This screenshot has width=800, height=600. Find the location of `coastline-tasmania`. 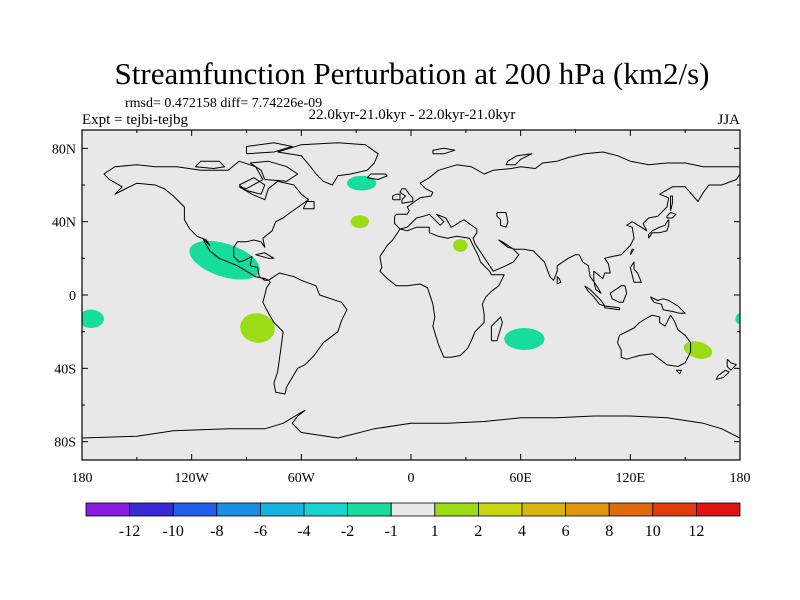

coastline-tasmania is located at coordinates (678, 372).